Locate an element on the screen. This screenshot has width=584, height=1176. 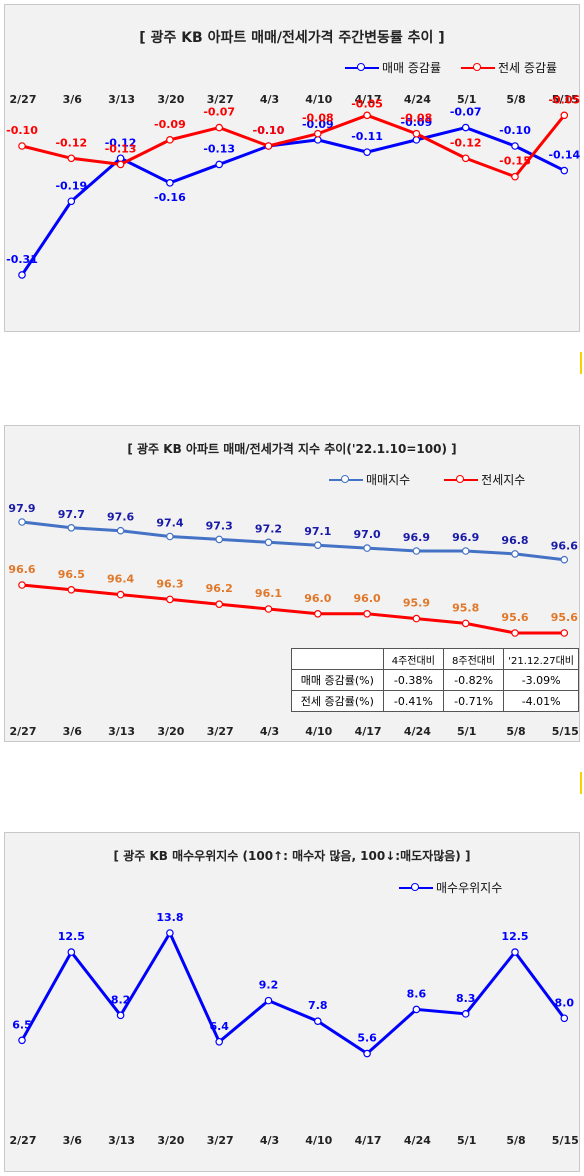
buyer-index-data-label: 8.2 is located at coordinates (121, 999).